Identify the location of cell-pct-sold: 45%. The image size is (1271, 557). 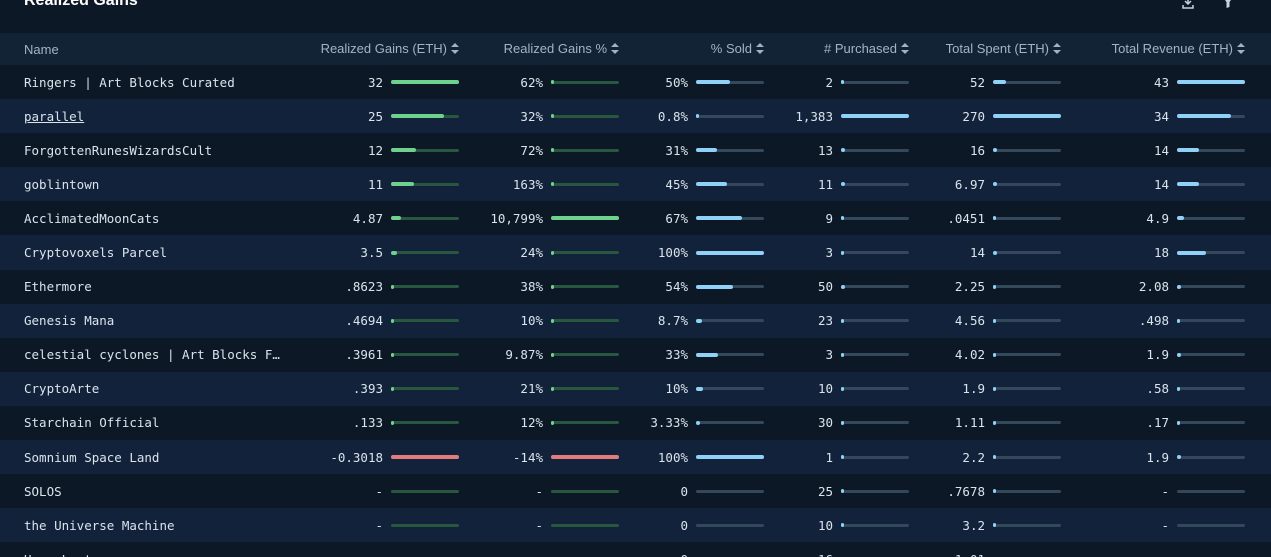
(717, 184).